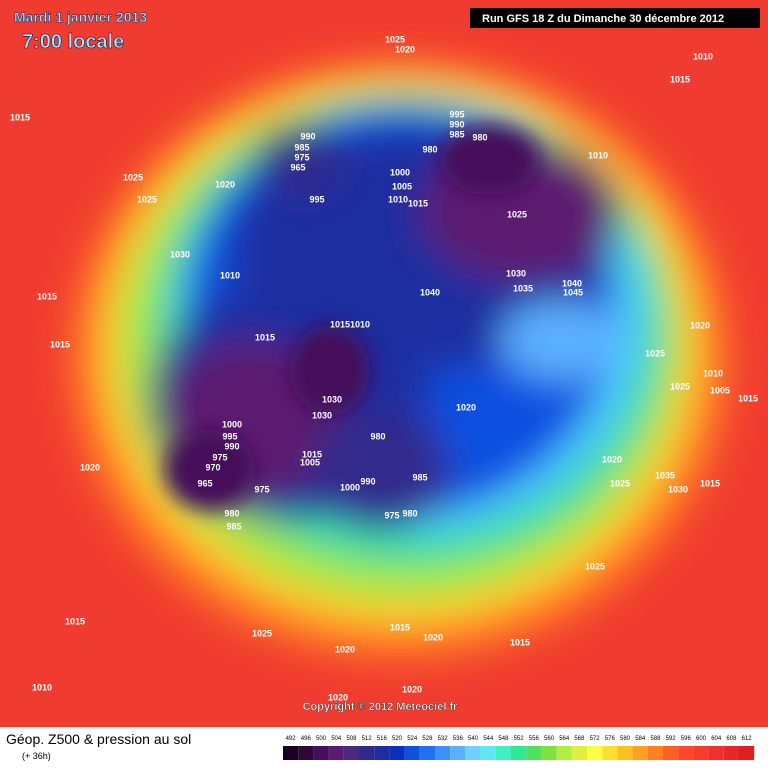  What do you see at coordinates (412, 739) in the screenshot?
I see `scale-label: 524` at bounding box center [412, 739].